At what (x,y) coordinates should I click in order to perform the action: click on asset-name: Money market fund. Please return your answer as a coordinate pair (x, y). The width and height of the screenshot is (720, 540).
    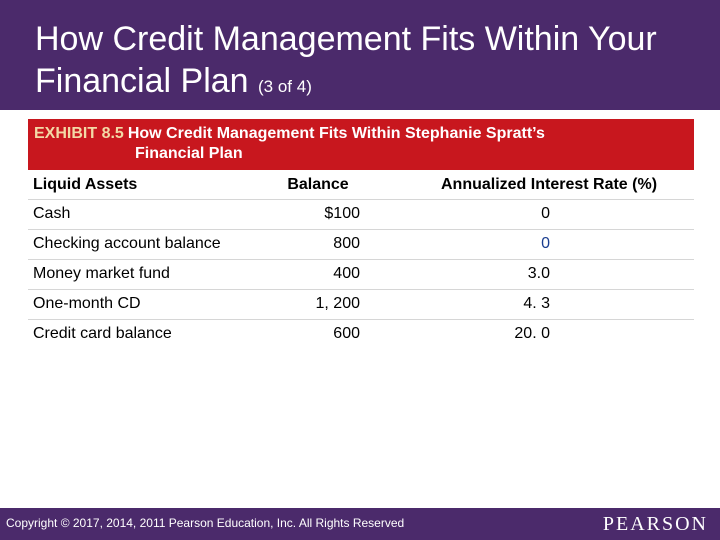
    Looking at the image, I should click on (101, 273).